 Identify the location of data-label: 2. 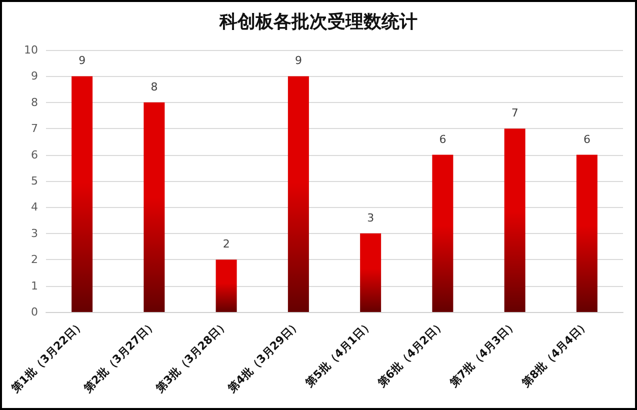
(226, 244).